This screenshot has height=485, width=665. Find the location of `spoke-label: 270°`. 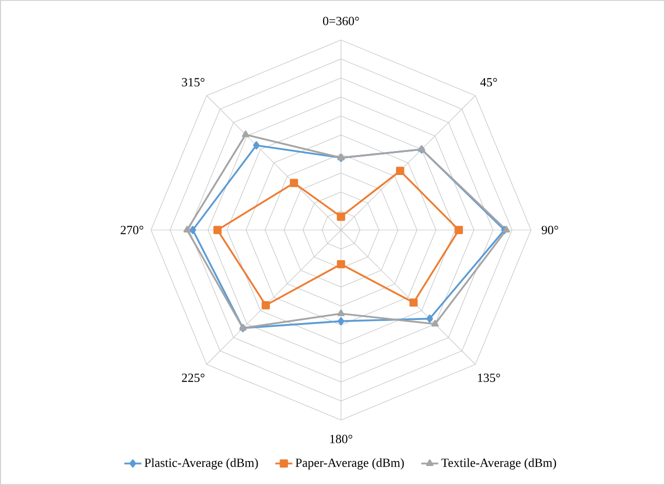

spoke-label: 270° is located at coordinates (132, 230).